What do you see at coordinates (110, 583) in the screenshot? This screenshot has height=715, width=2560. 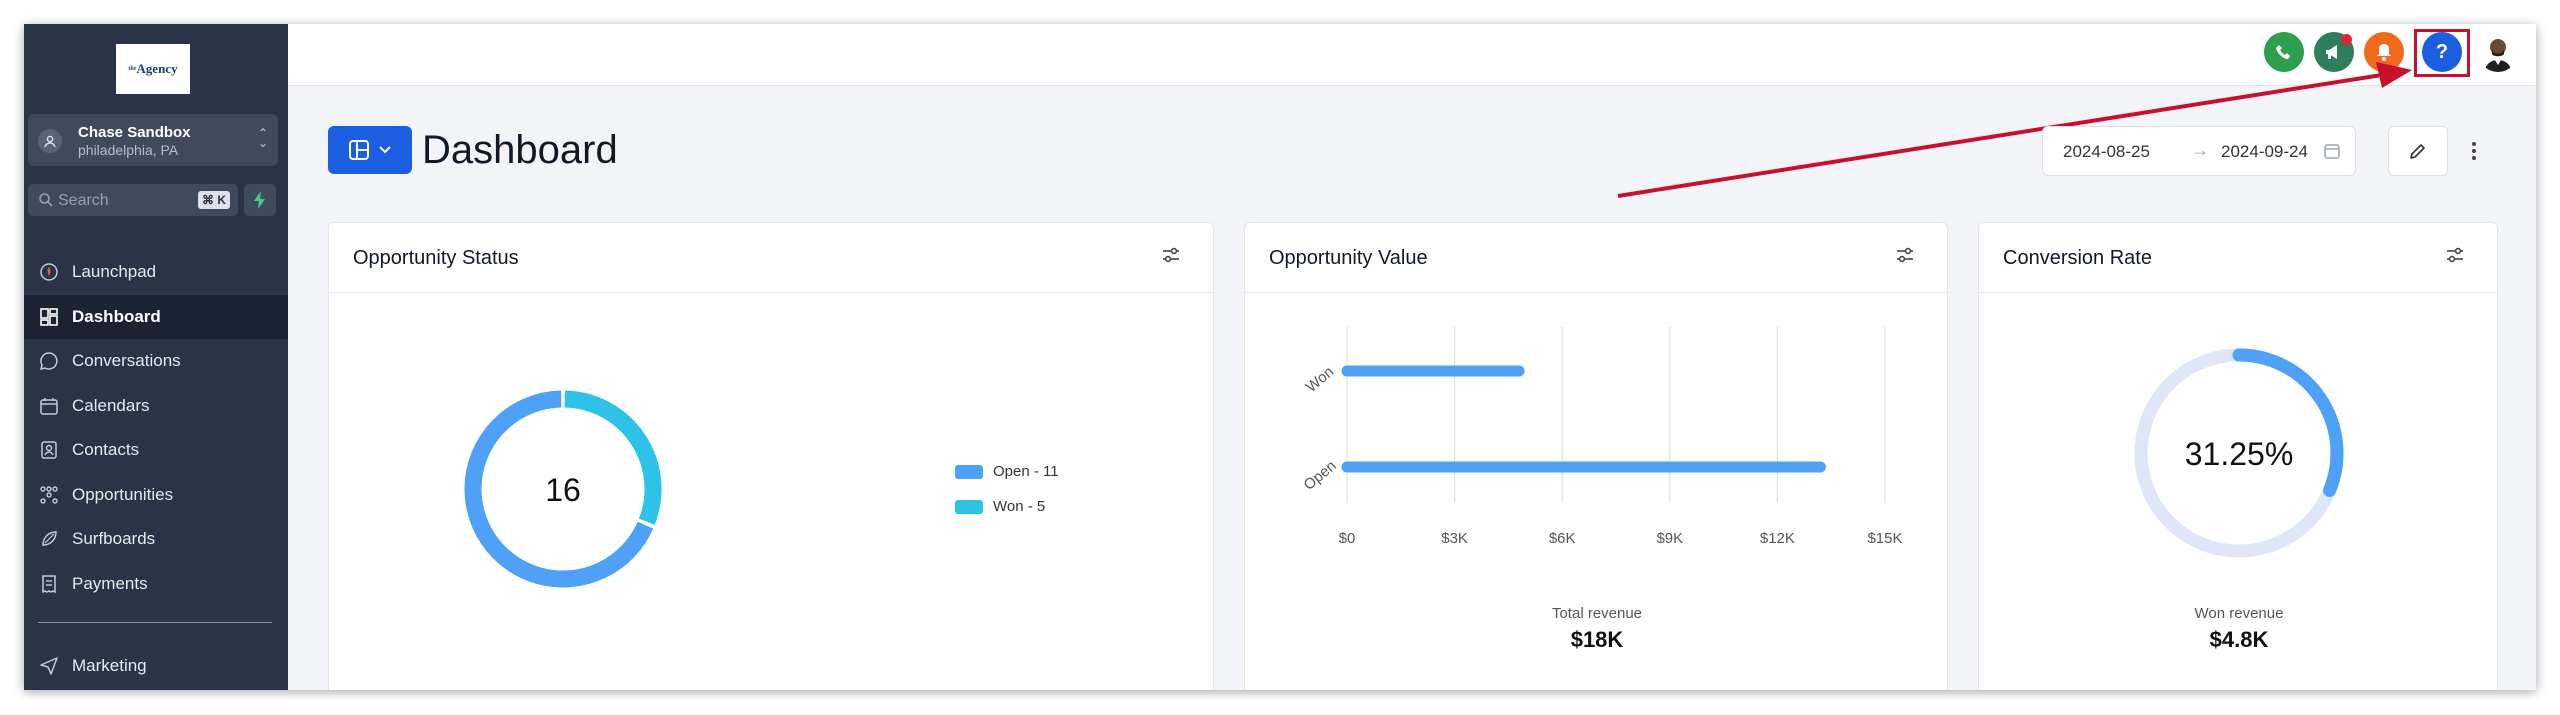 I see `sidebar-item-label: Payments` at bounding box center [110, 583].